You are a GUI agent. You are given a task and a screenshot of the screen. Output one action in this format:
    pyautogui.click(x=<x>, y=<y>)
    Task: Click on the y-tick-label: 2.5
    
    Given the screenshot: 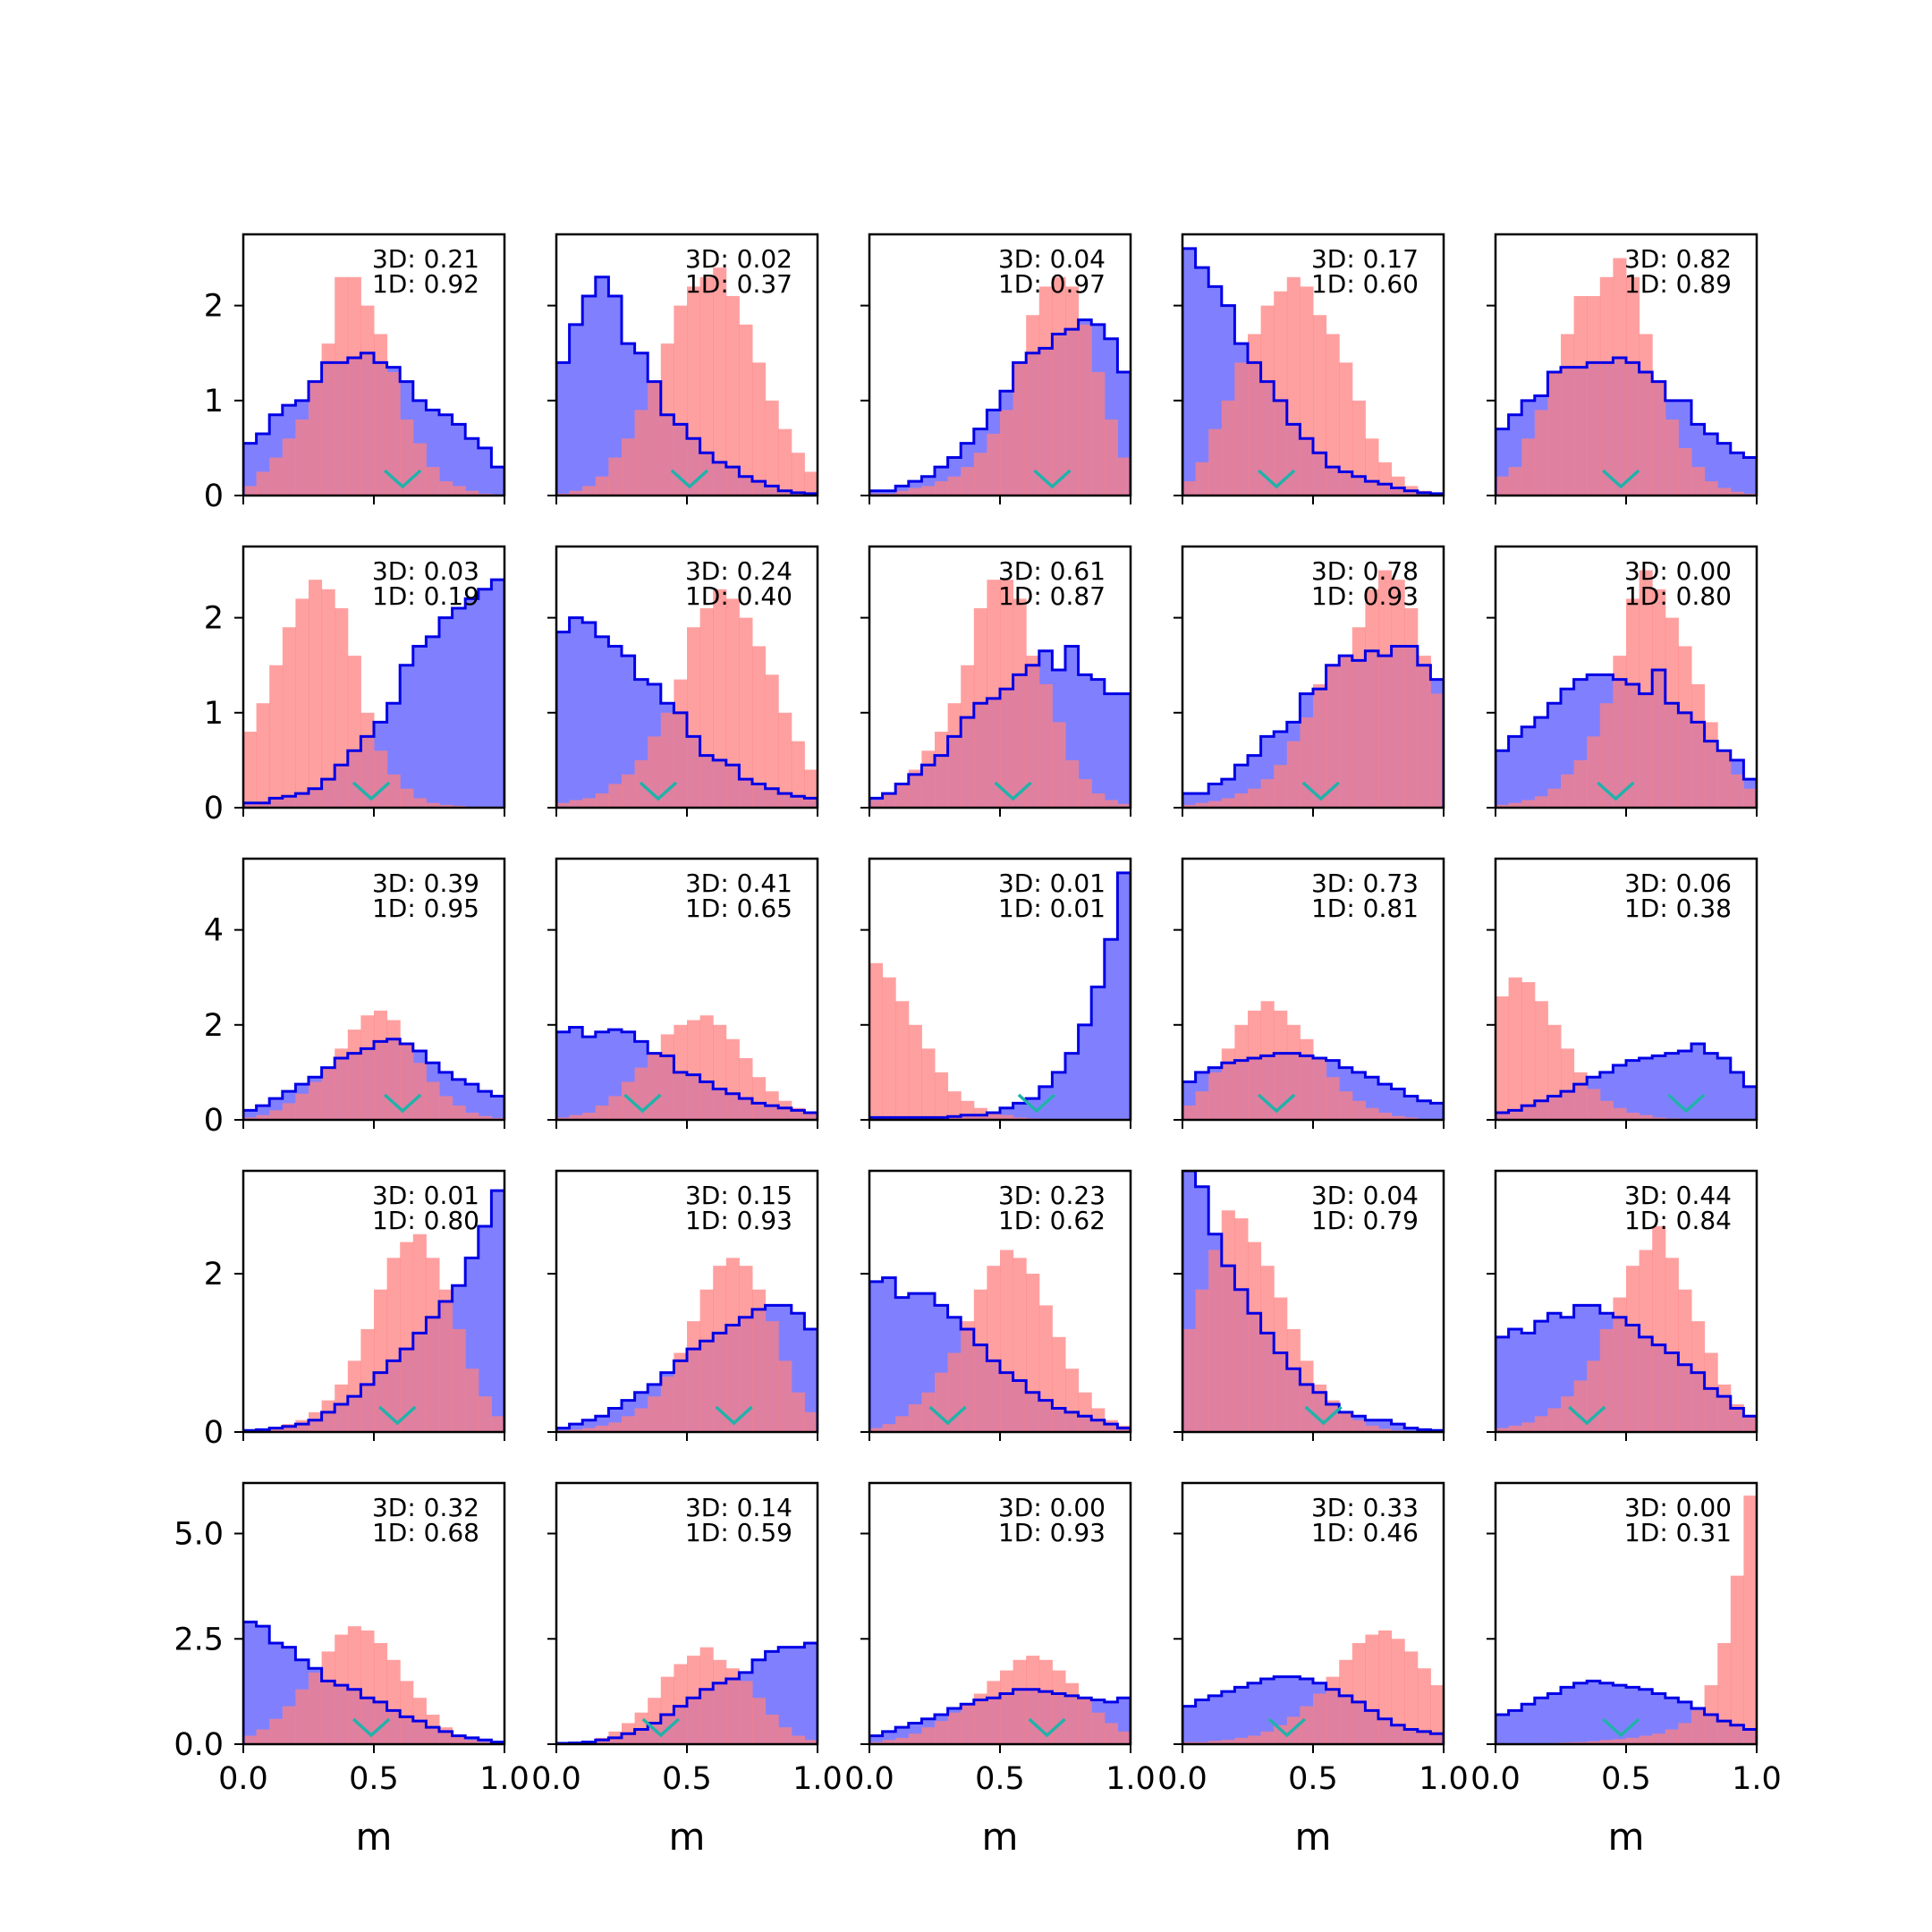 What is the action you would take?
    pyautogui.click(x=199, y=1639)
    